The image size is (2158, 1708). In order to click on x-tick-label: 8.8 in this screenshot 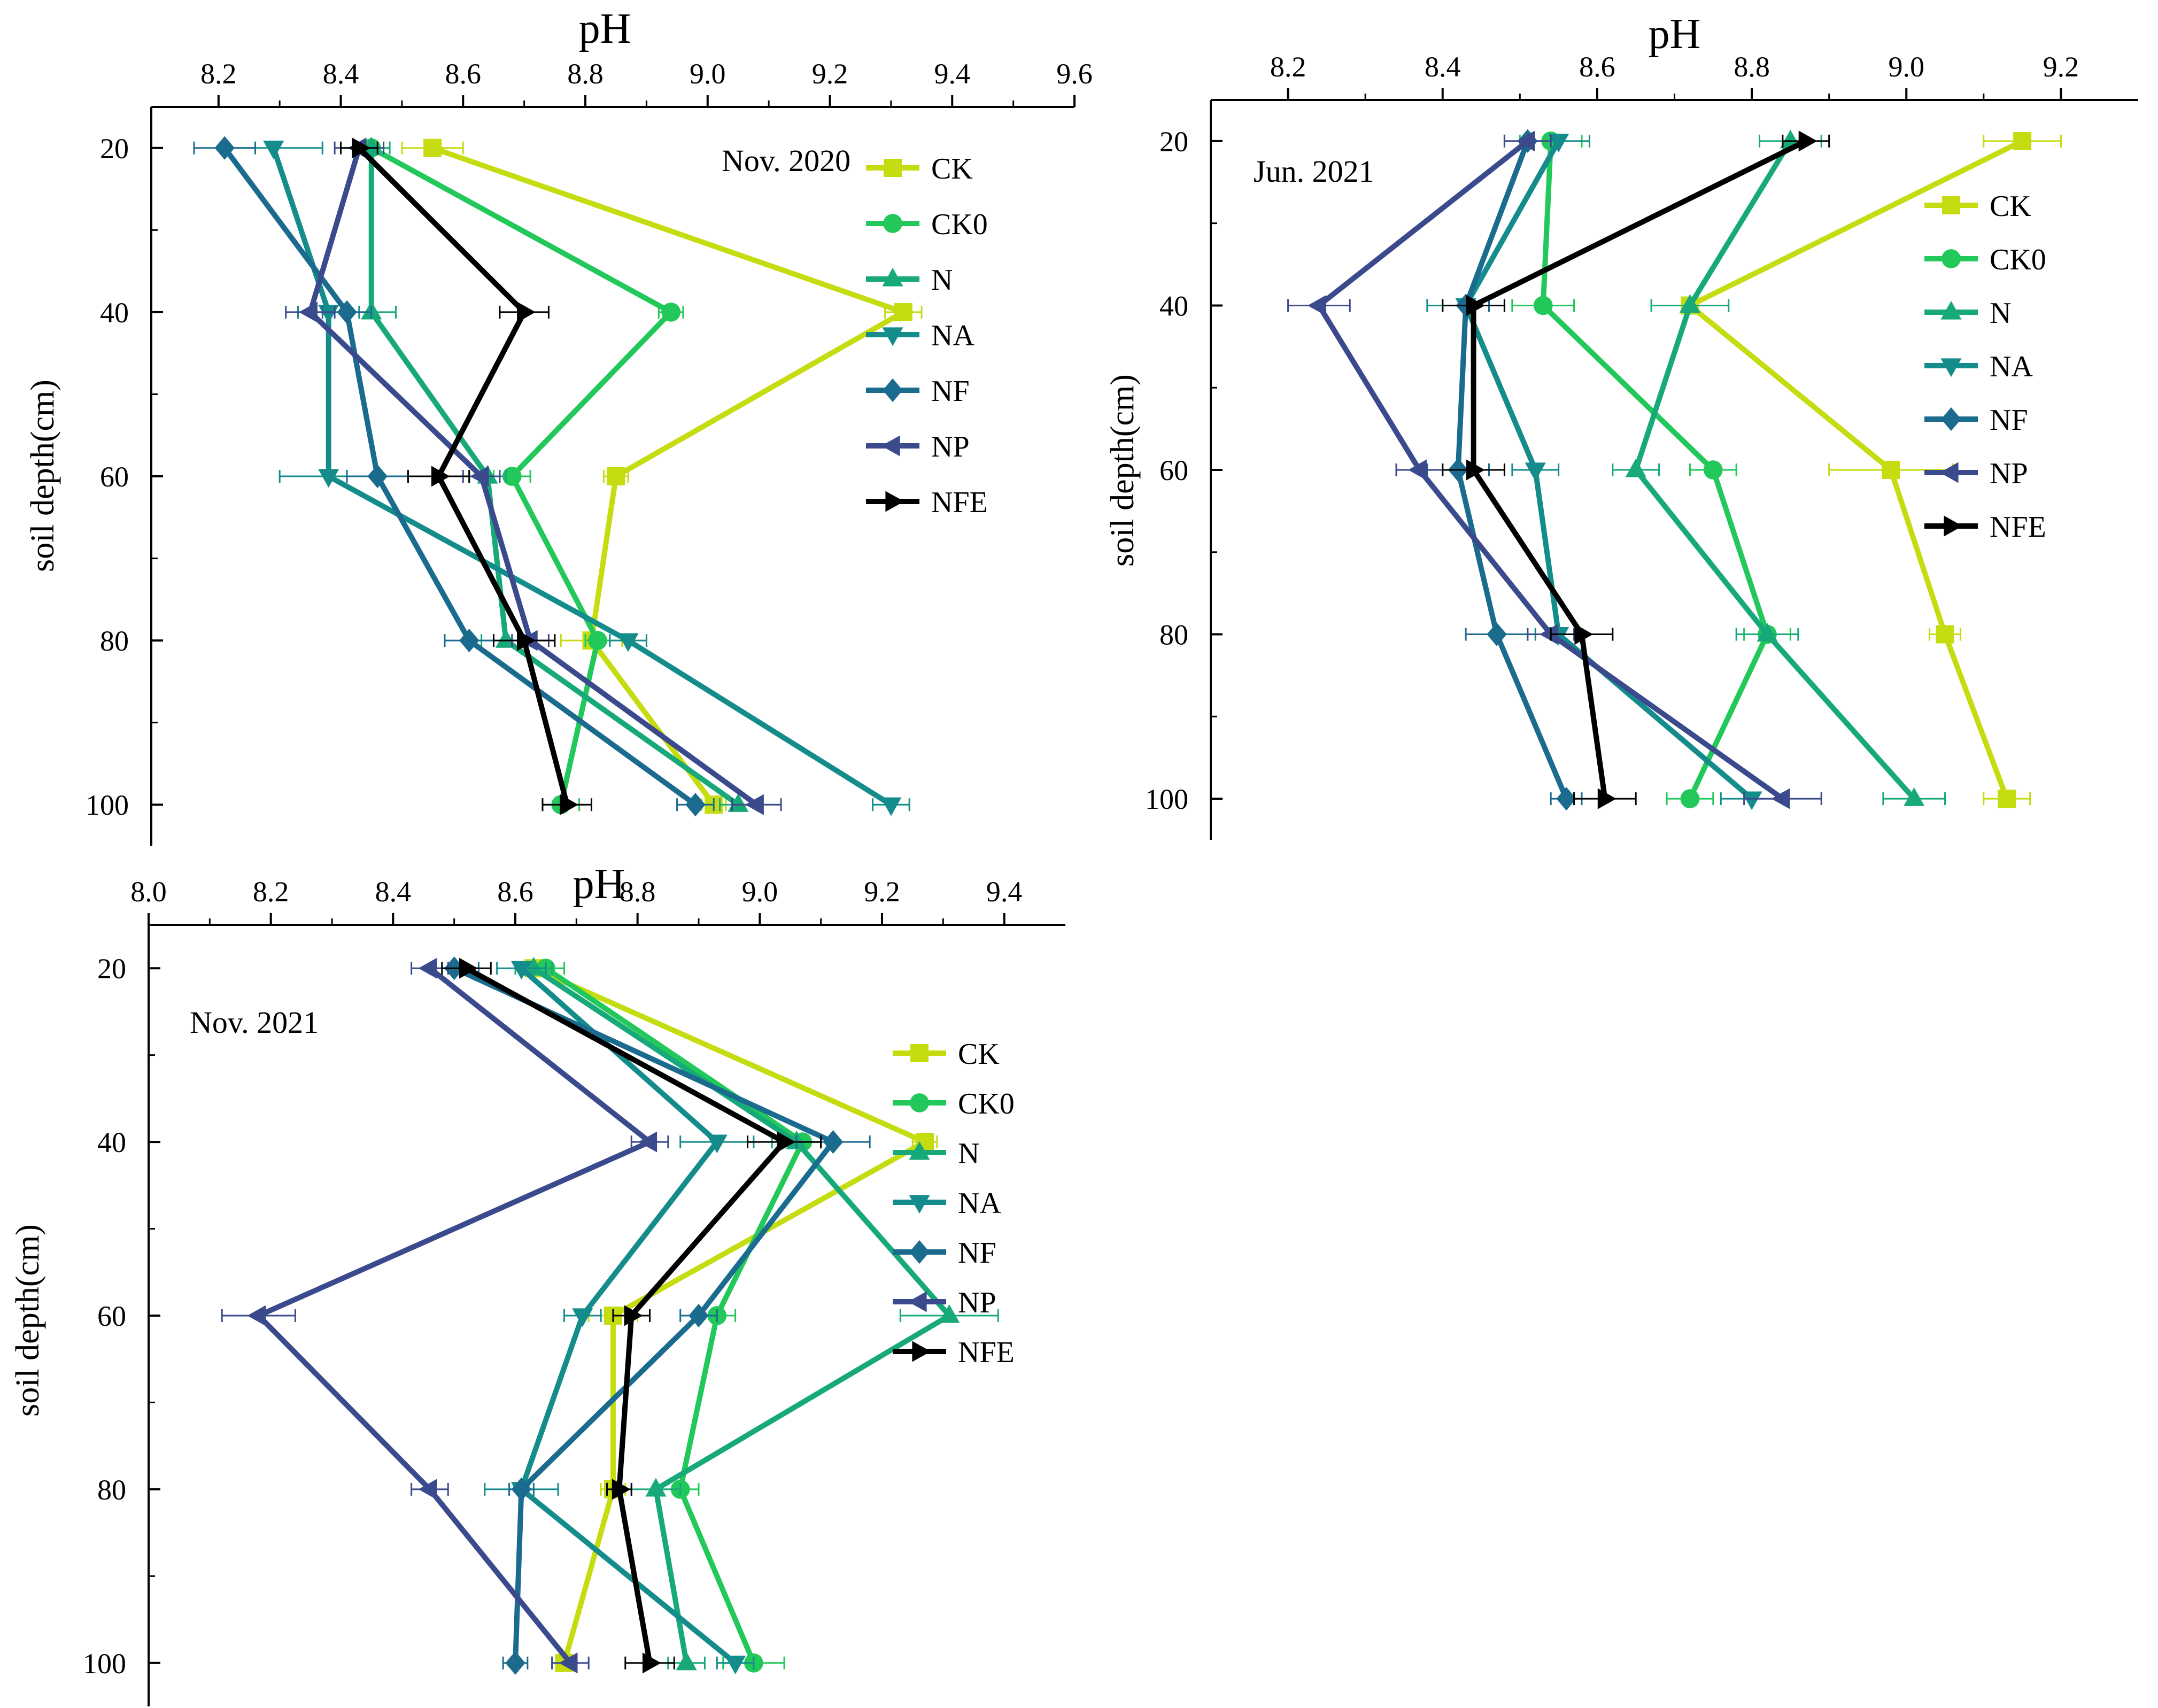, I will do `click(585, 74)`.